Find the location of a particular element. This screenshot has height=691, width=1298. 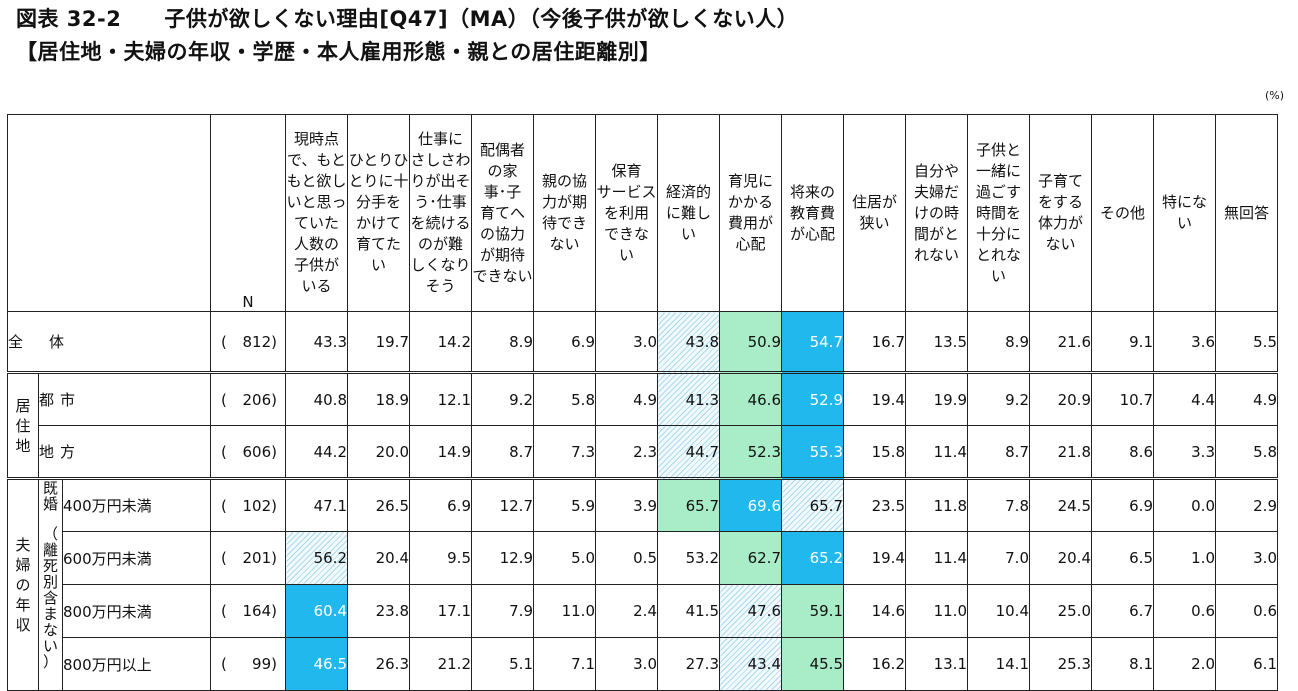

group-label-char: 婦 is located at coordinates (23, 565).